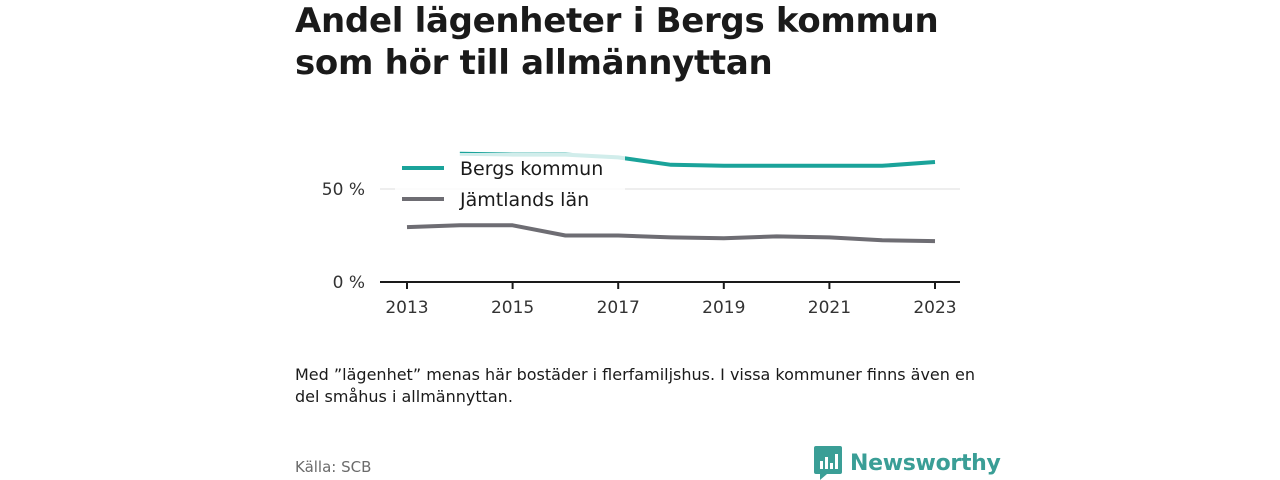 This screenshot has width=1280, height=480. I want to click on source-label: Källa: SCB, so click(333, 467).